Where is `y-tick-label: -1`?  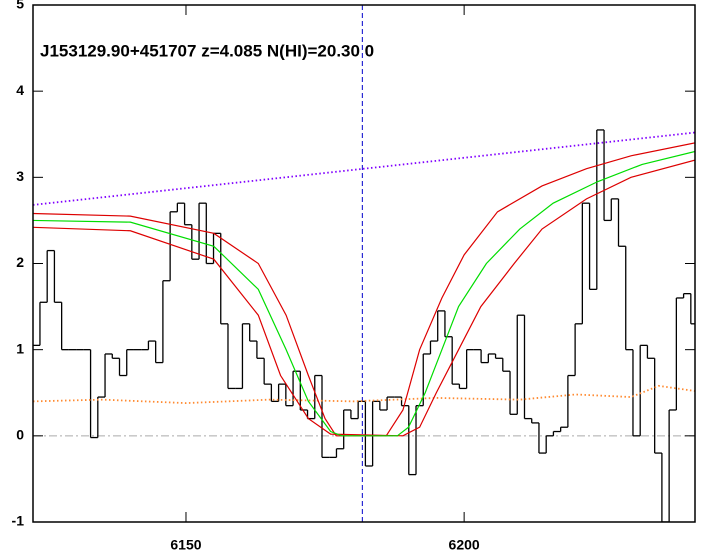 y-tick-label: -1 is located at coordinates (18, 521).